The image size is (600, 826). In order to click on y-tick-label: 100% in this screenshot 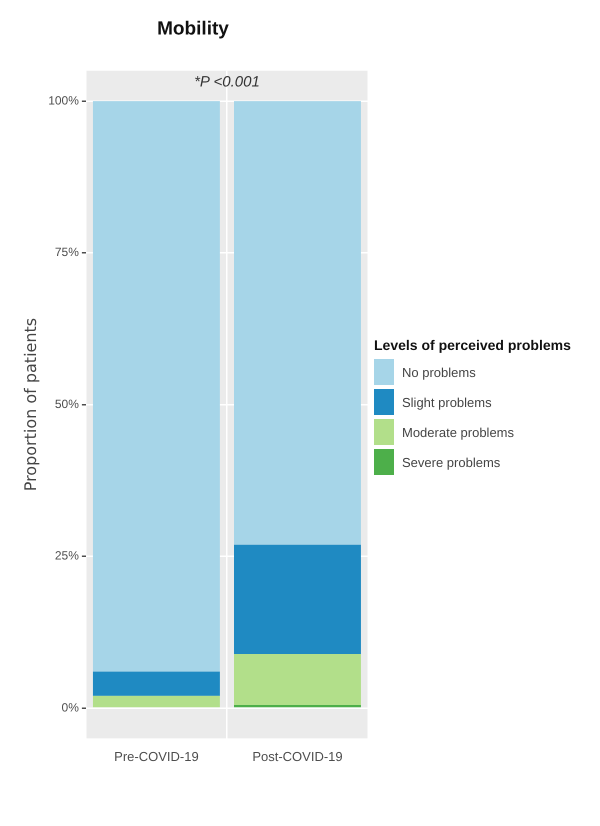, I will do `click(64, 100)`.